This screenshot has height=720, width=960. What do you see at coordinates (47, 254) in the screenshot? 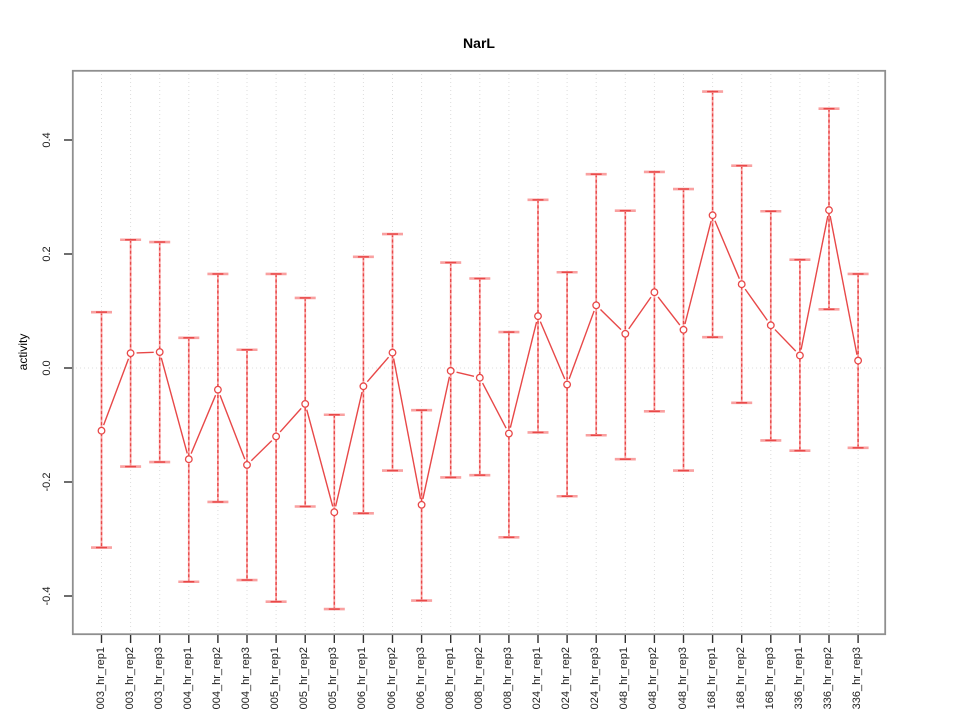
I see `y-tick-label: 0.2` at bounding box center [47, 254].